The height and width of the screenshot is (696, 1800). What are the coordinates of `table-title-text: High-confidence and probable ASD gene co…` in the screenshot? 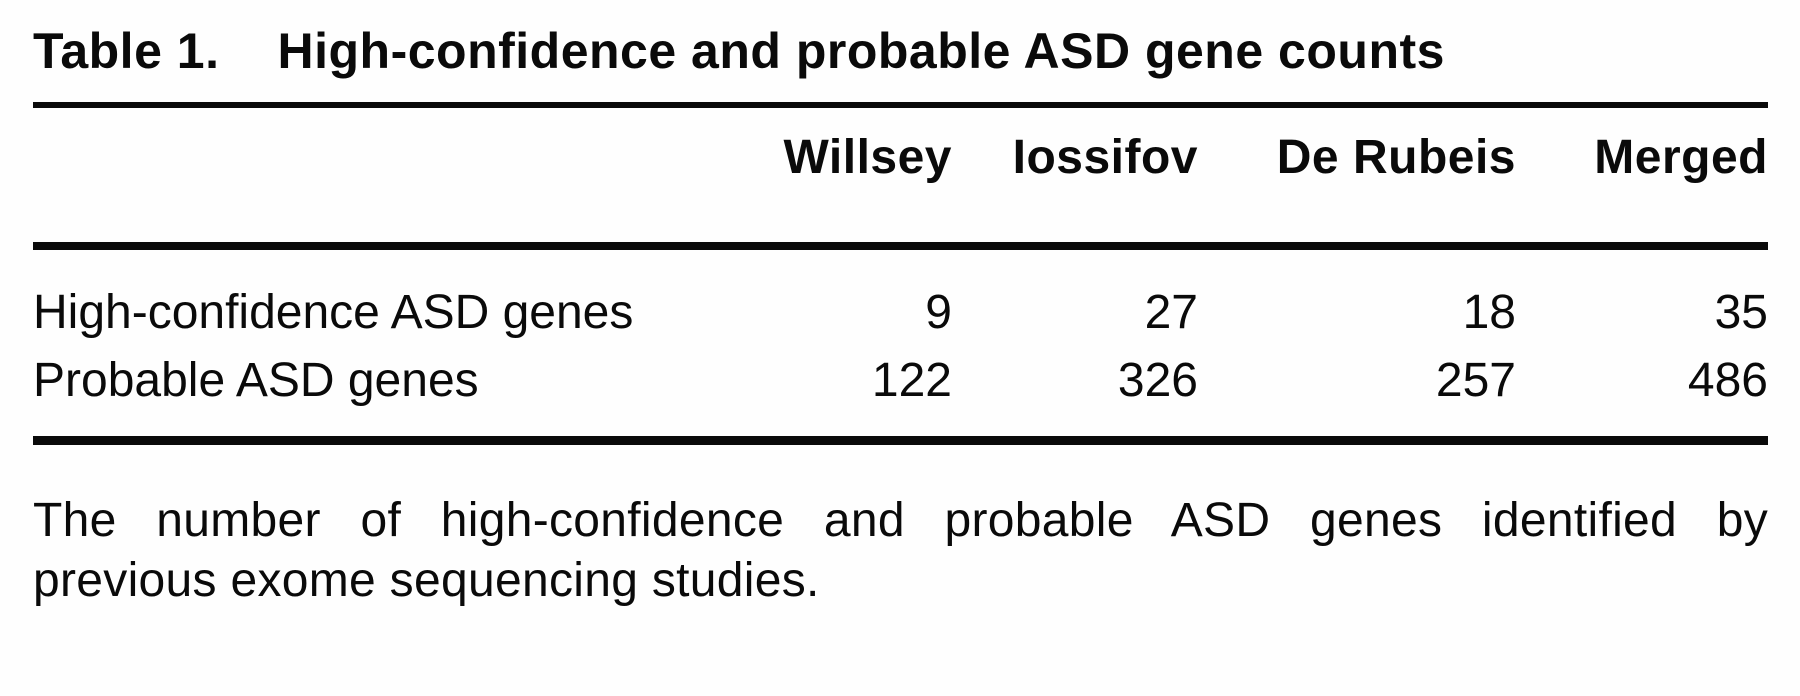 It's located at (861, 51).